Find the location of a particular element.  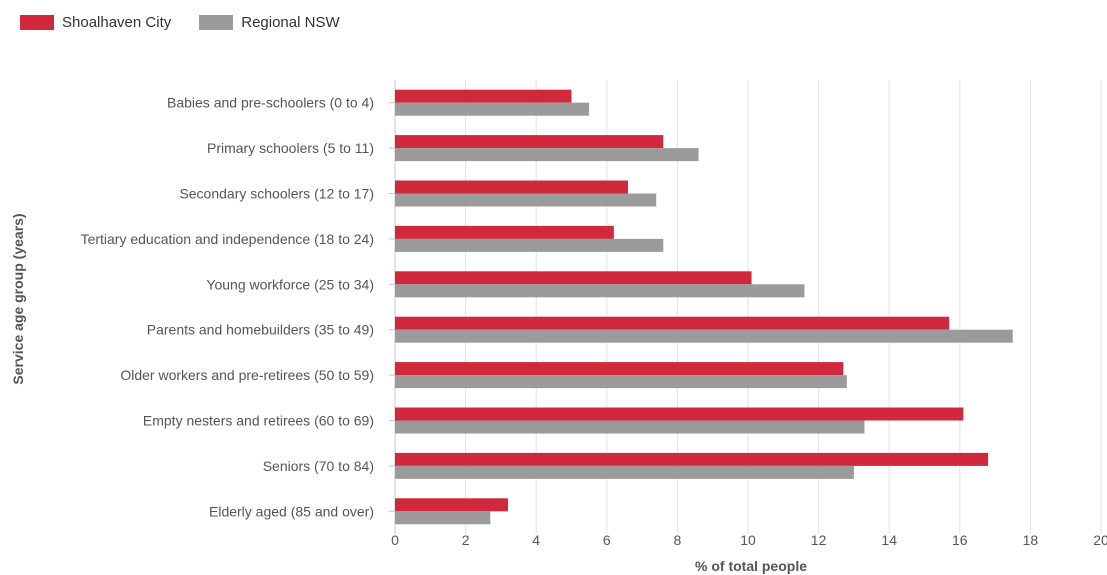

x-tick-label: 0 is located at coordinates (395, 540).